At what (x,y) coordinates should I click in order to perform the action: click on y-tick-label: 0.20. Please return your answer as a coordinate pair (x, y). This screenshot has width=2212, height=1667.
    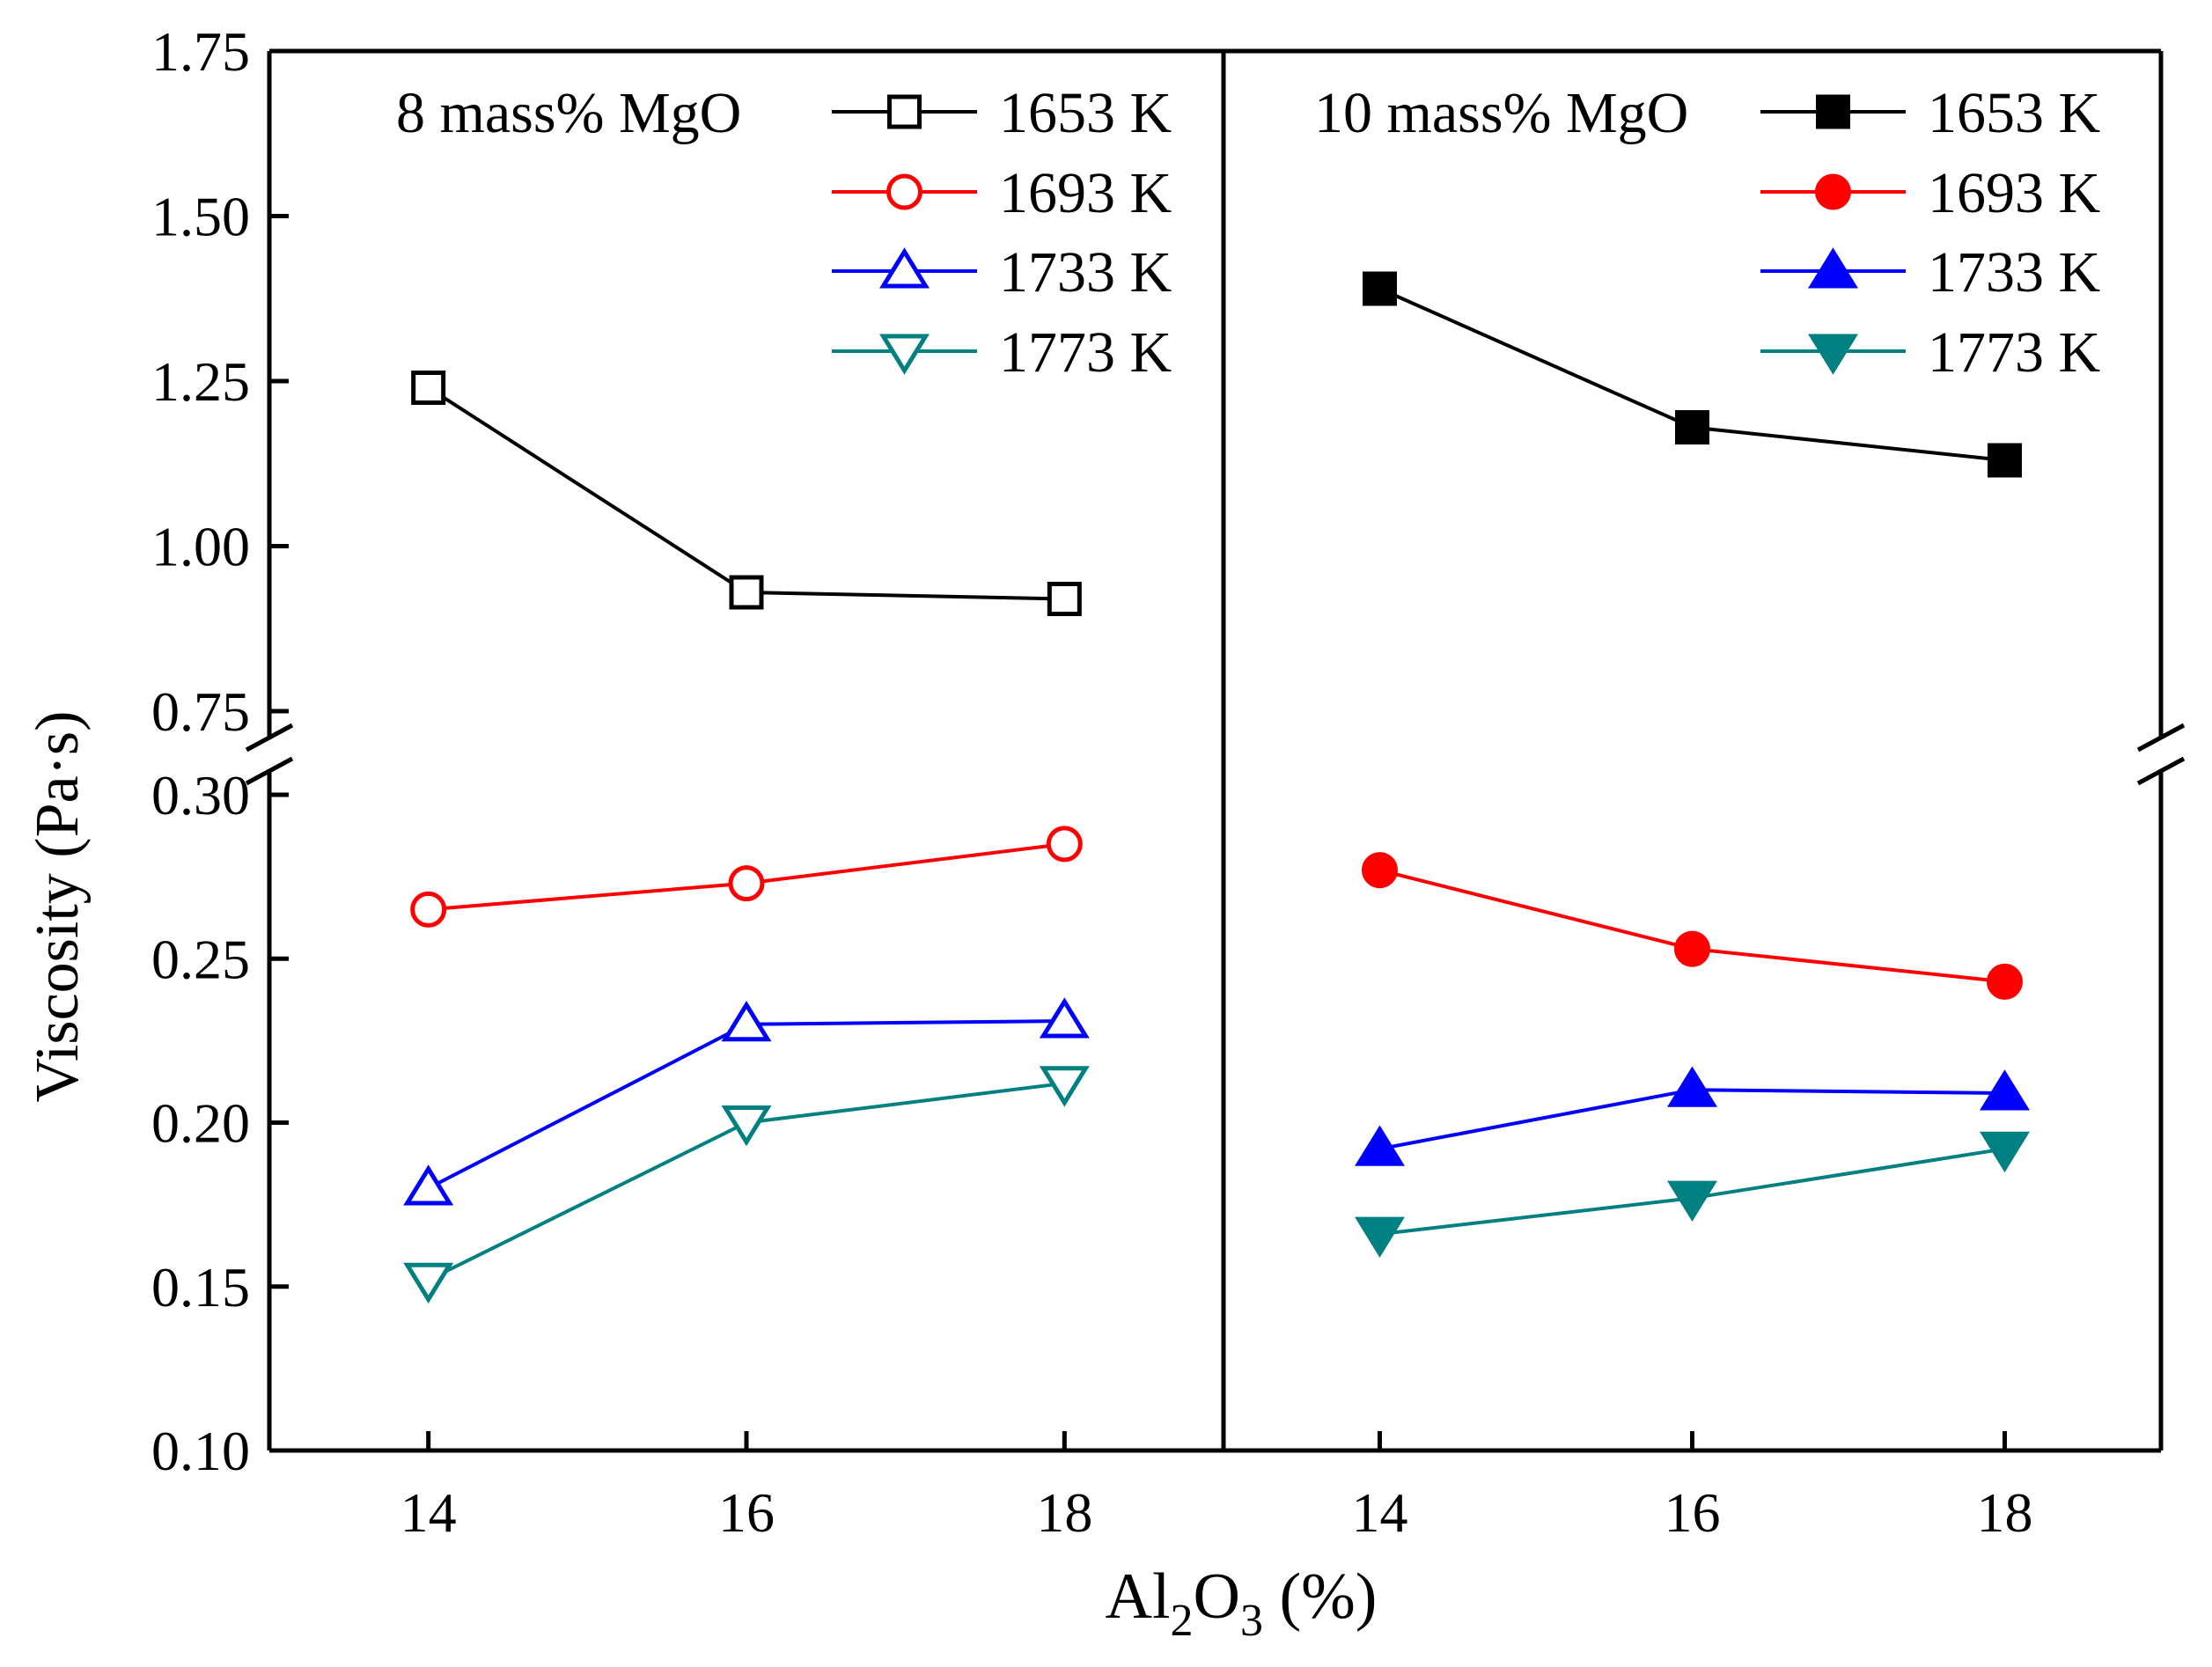
    Looking at the image, I should click on (201, 1123).